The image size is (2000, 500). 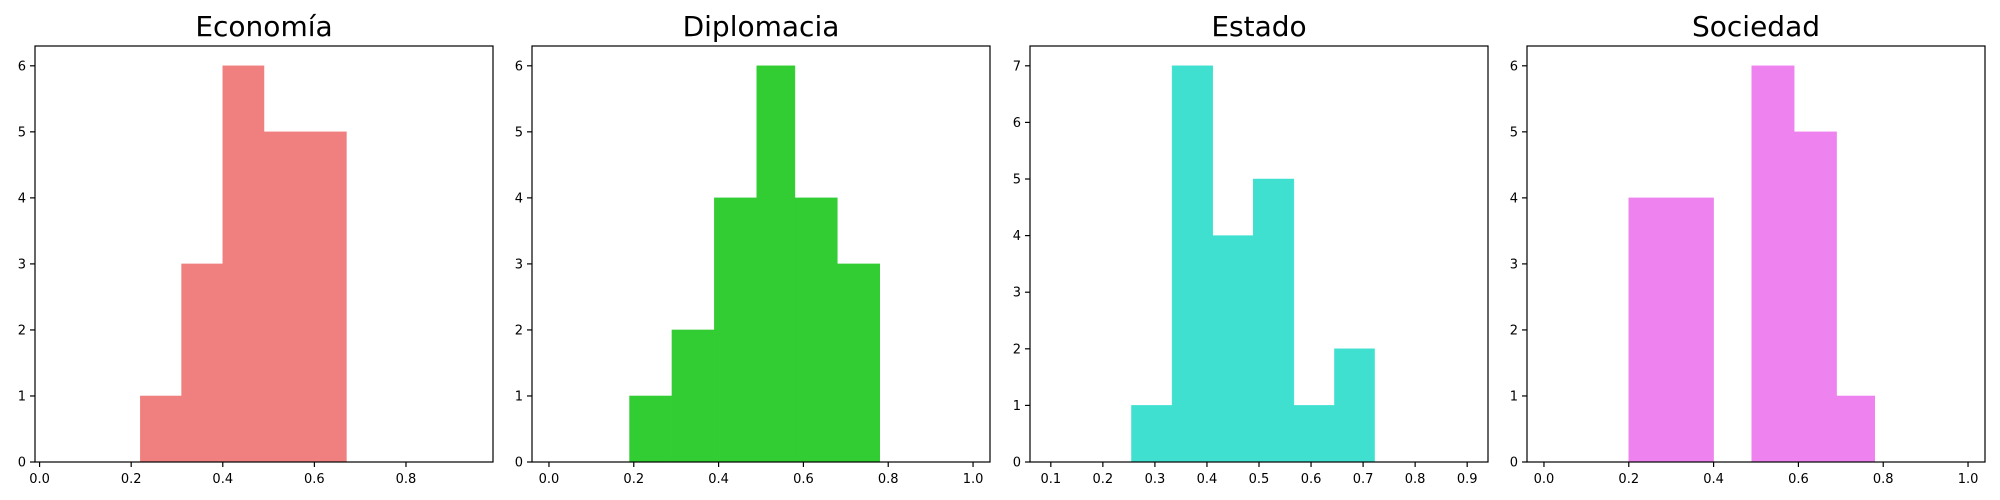 I want to click on x-tick-label: 0.3, so click(x=1155, y=479).